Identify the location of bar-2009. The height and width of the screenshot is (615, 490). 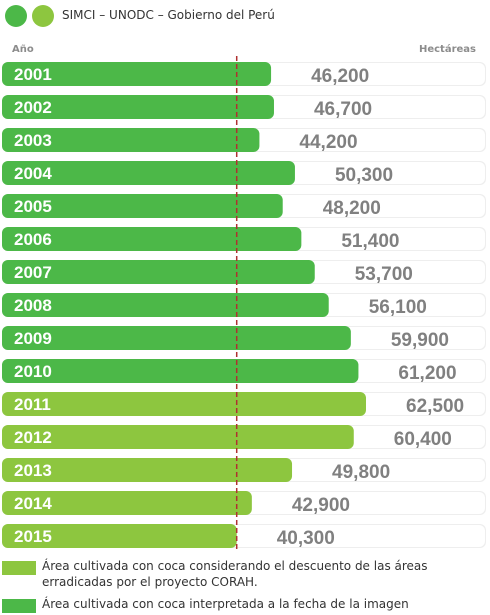
(176, 338).